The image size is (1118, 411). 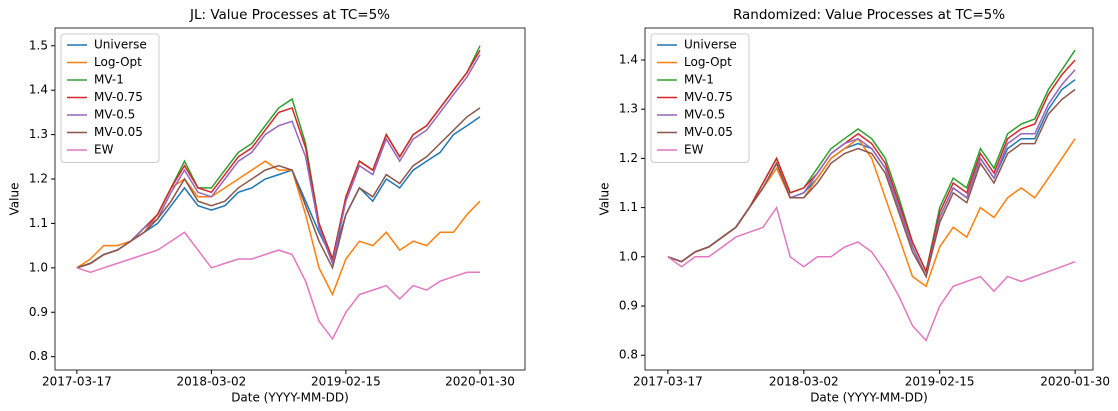 What do you see at coordinates (38, 45) in the screenshot?
I see `y-tick-label: 1.5` at bounding box center [38, 45].